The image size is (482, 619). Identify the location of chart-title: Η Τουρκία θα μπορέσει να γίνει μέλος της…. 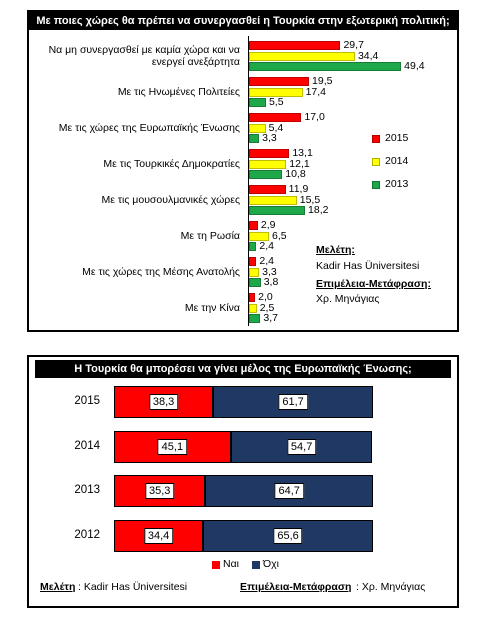
(243, 369).